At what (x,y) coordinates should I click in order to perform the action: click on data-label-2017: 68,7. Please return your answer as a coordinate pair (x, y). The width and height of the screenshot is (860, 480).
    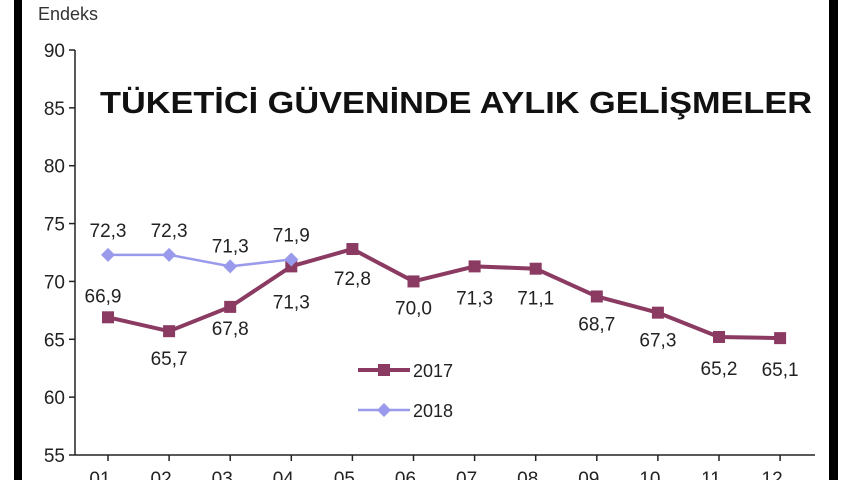
    Looking at the image, I should click on (596, 324).